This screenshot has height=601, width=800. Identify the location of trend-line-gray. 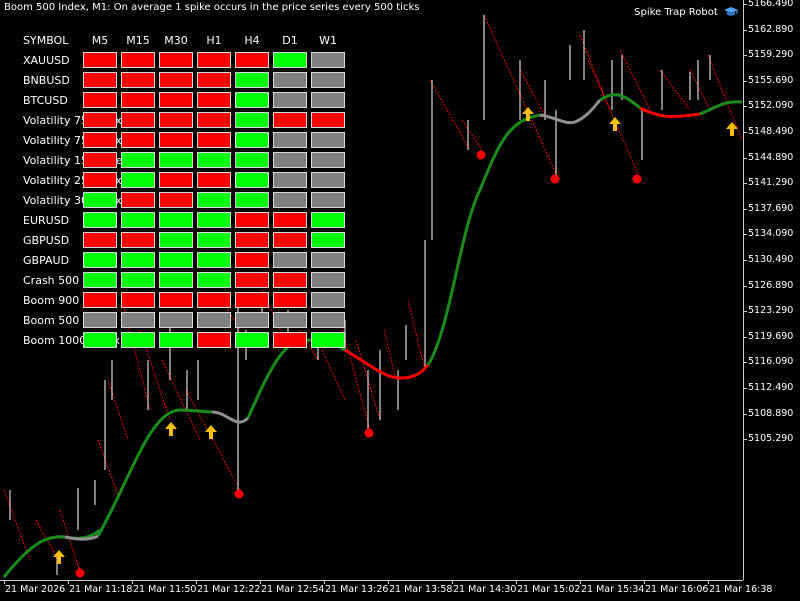
(81, 537).